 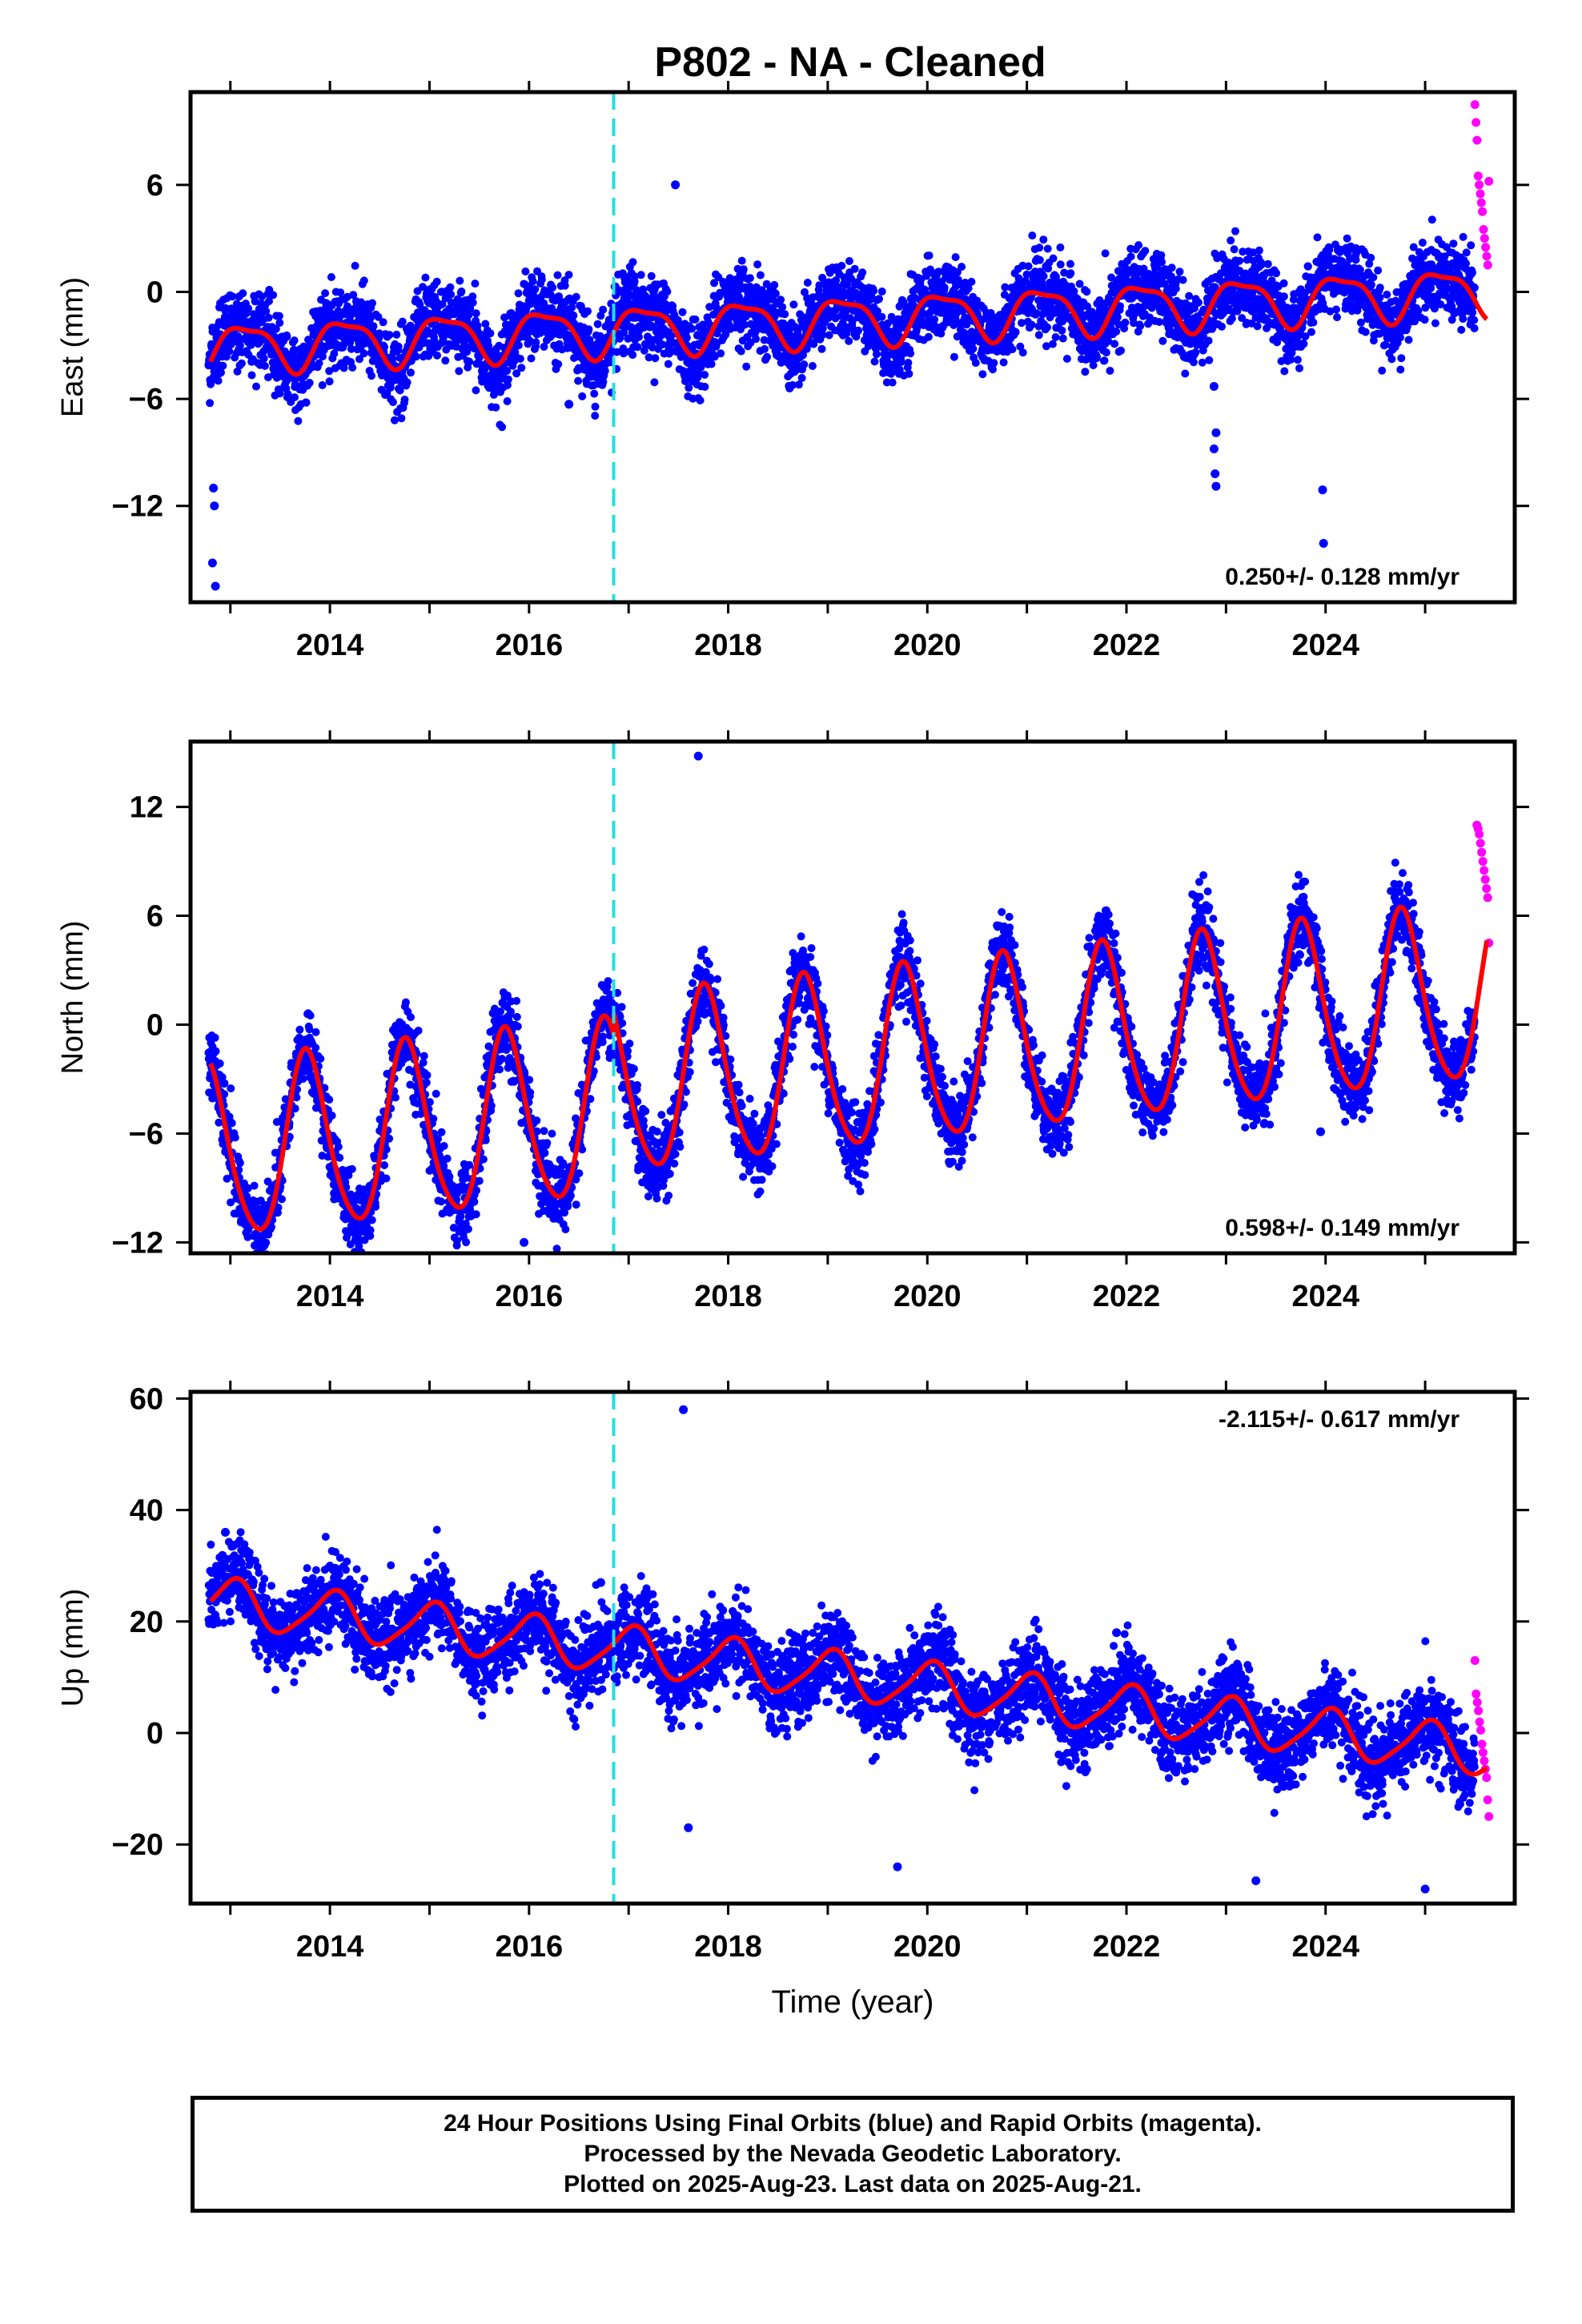 What do you see at coordinates (212, 563) in the screenshot?
I see `east-outlier-point` at bounding box center [212, 563].